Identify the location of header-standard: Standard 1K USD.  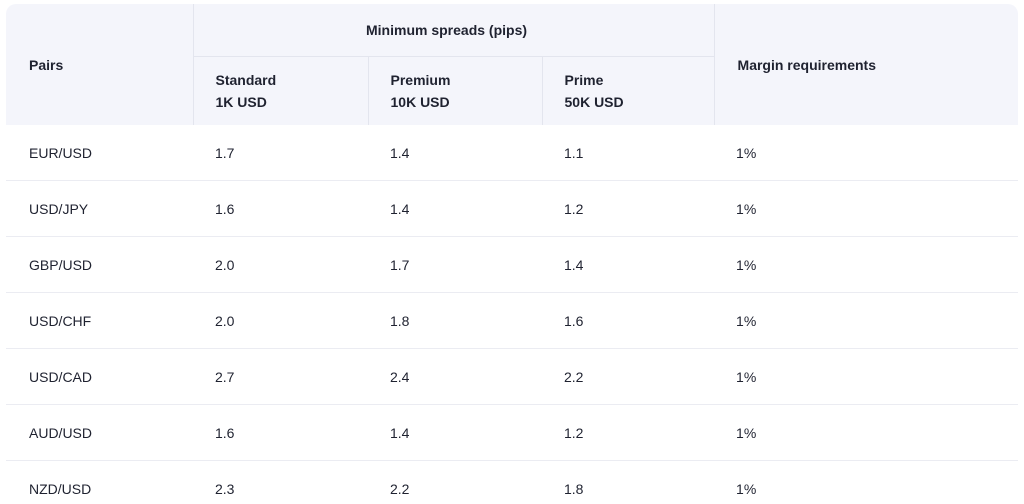
(280, 90).